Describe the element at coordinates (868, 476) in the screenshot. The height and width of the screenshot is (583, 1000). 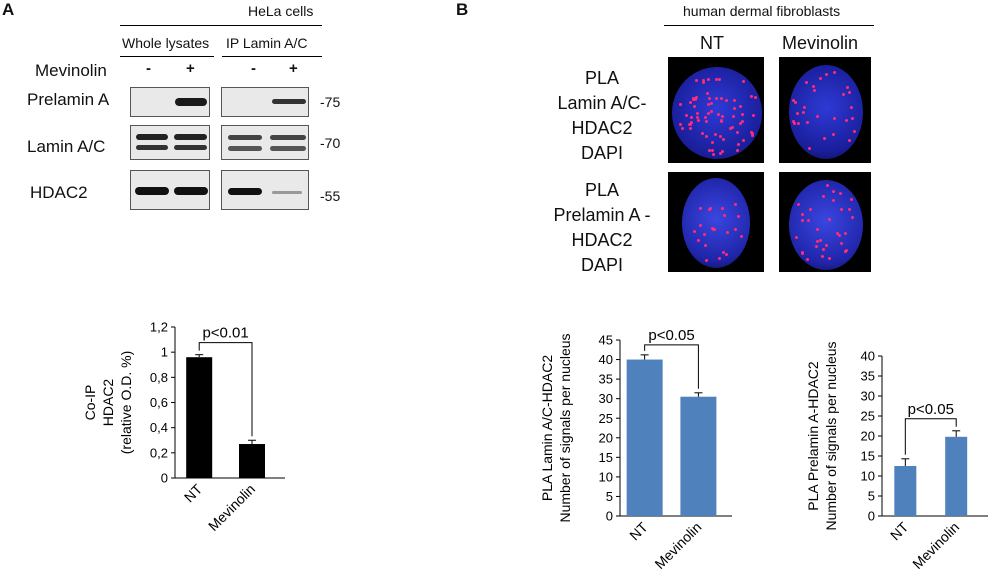
I see `y-tick-label: 10` at that location.